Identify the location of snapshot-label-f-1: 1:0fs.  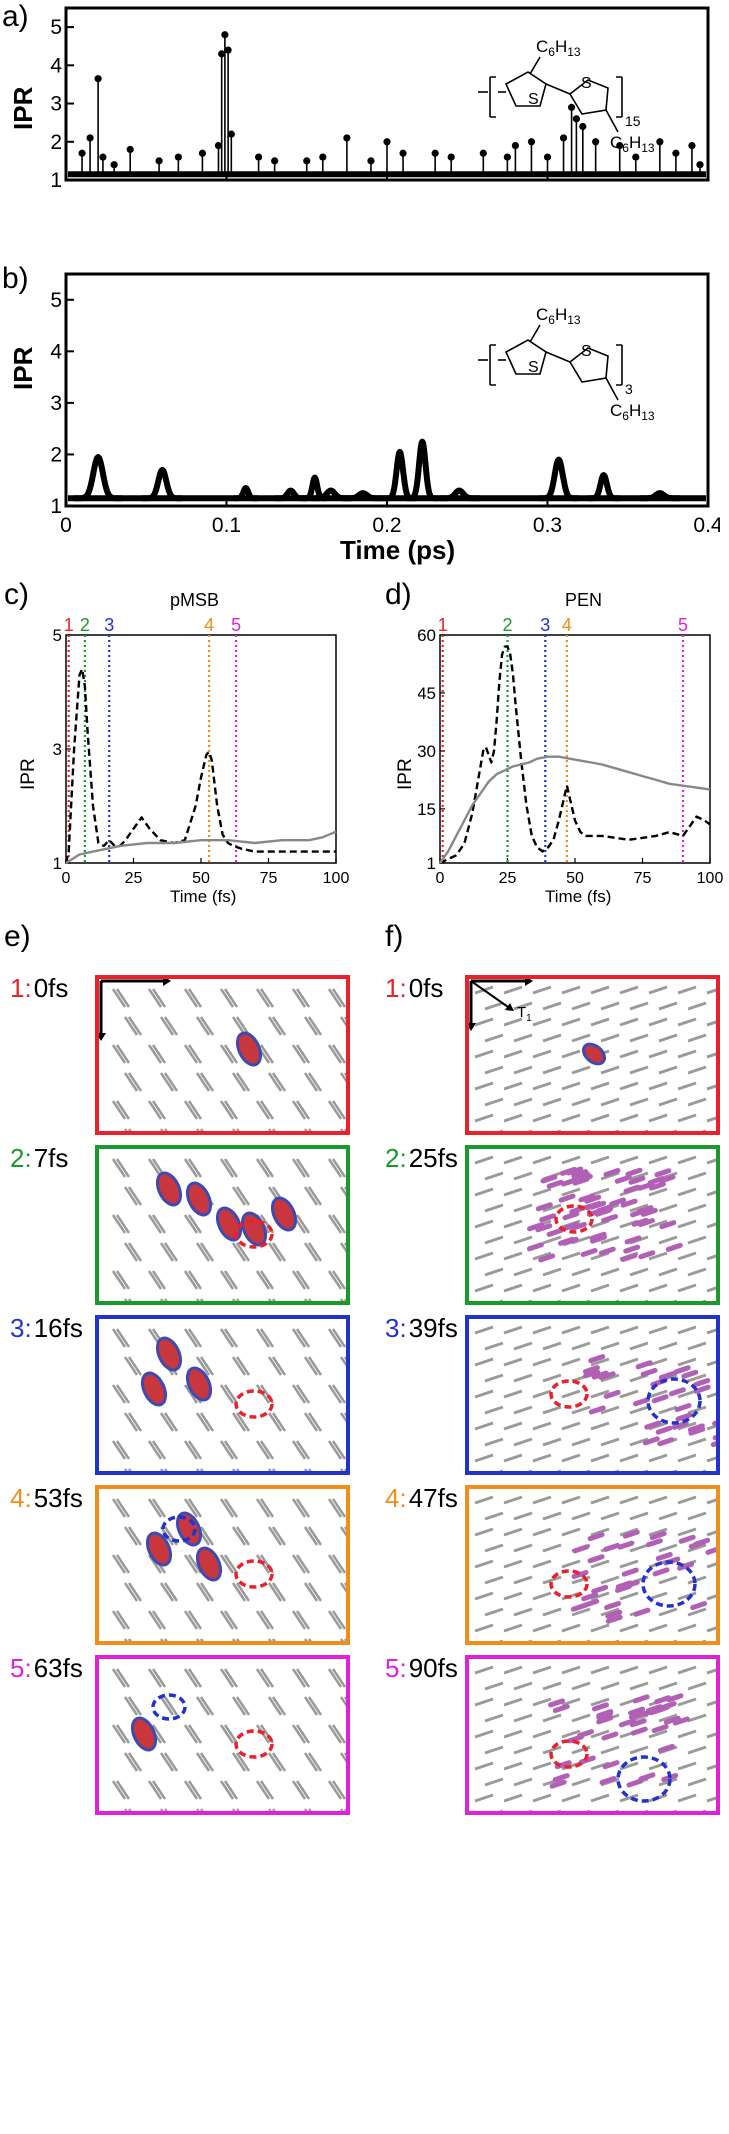
(414, 988).